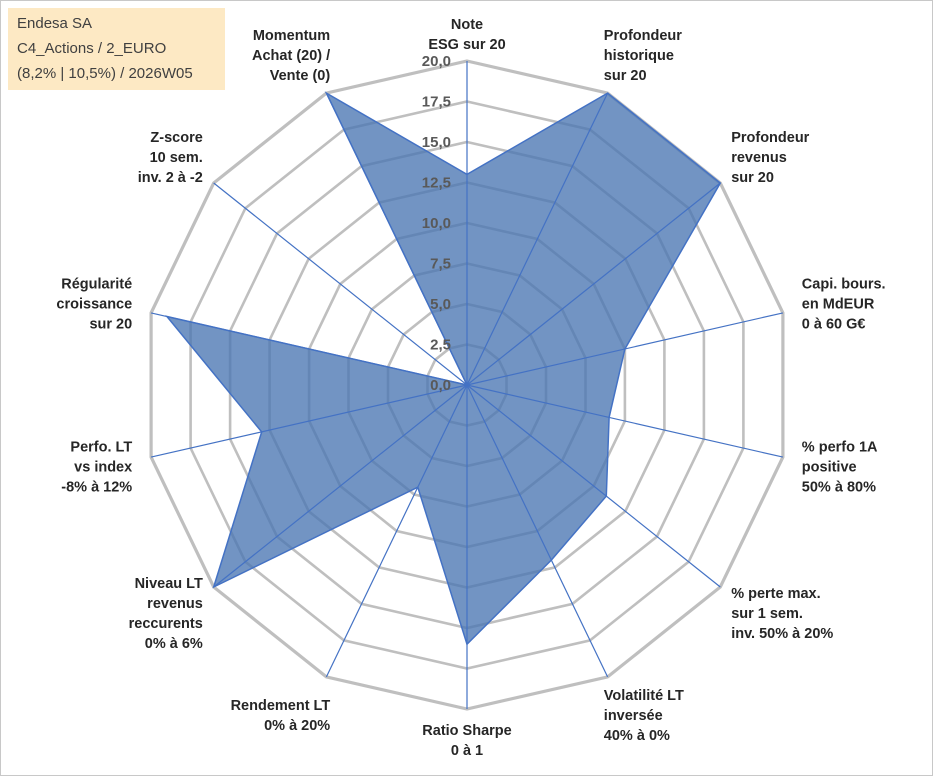 Image resolution: width=933 pixels, height=776 pixels. What do you see at coordinates (829, 467) in the screenshot?
I see `axis-label: positive` at bounding box center [829, 467].